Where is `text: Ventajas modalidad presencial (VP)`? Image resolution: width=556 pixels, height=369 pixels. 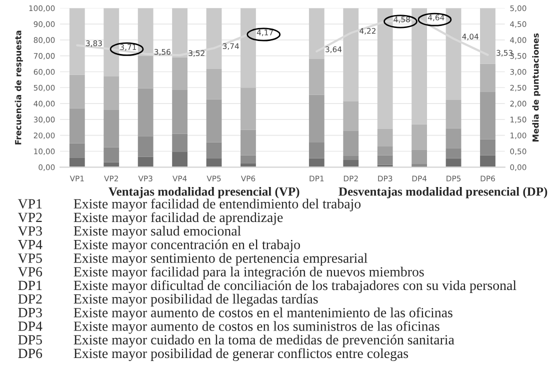
text: Ventajas modalidad presencial (VP) is located at coordinates (204, 192).